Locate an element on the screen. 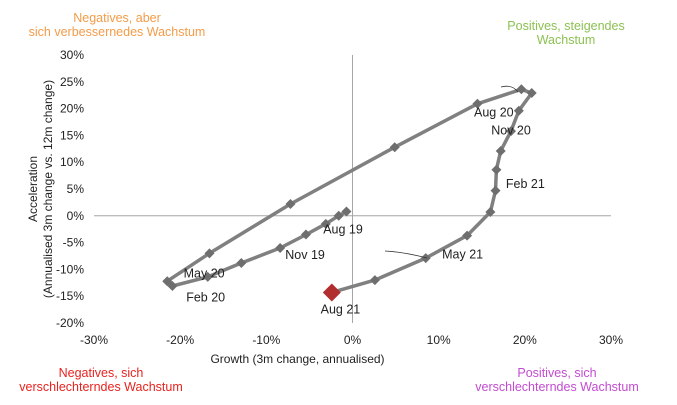 This screenshot has height=405, width=677. quadrant-label-line: Positives, steigendes is located at coordinates (566, 26).